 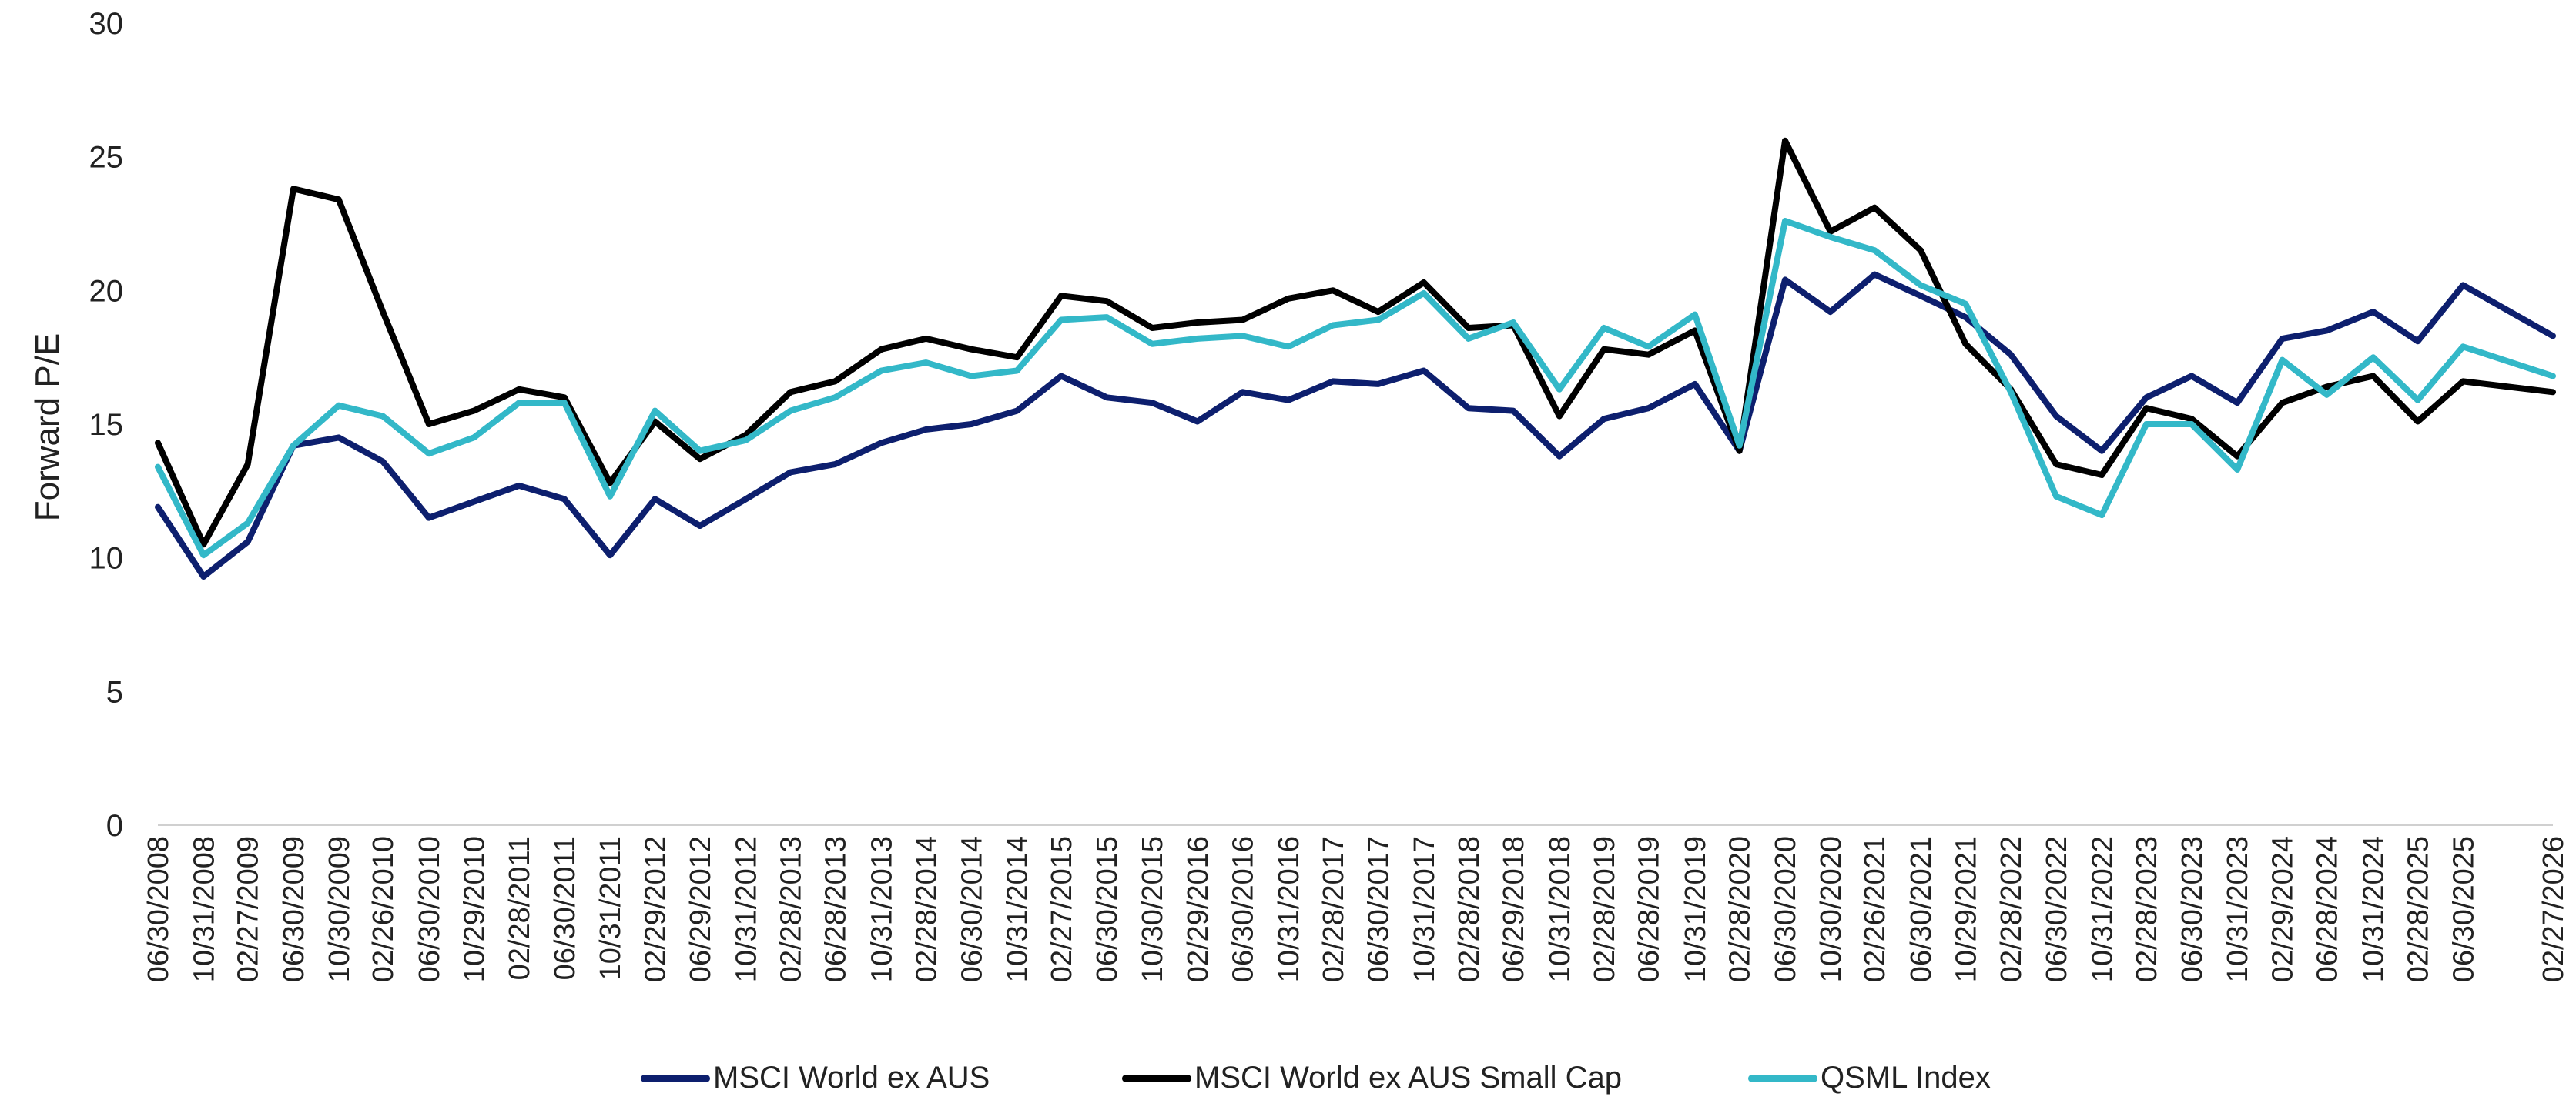 I want to click on x-tick-label: 10/30/2009, so click(x=339, y=909).